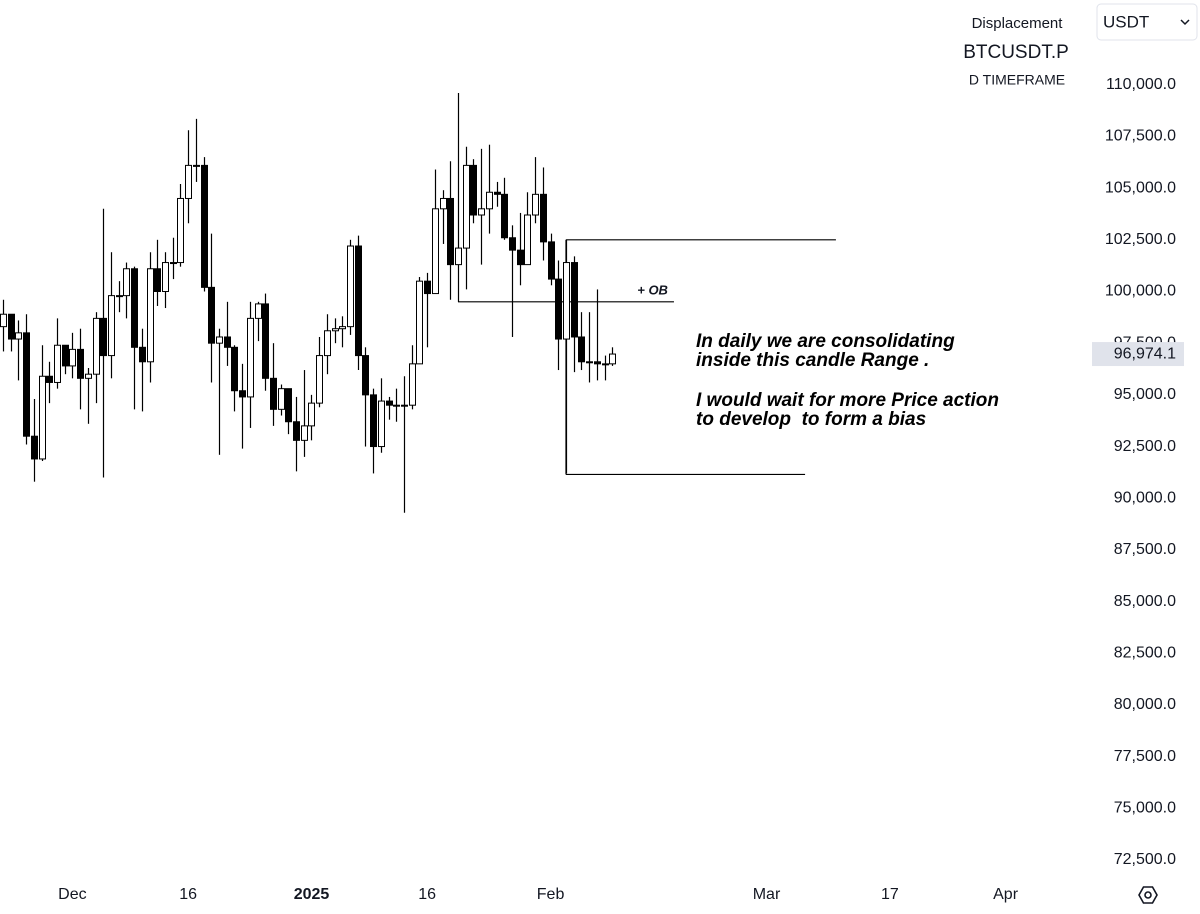 The width and height of the screenshot is (1200, 914). I want to click on settings-icon, so click(1148, 895).